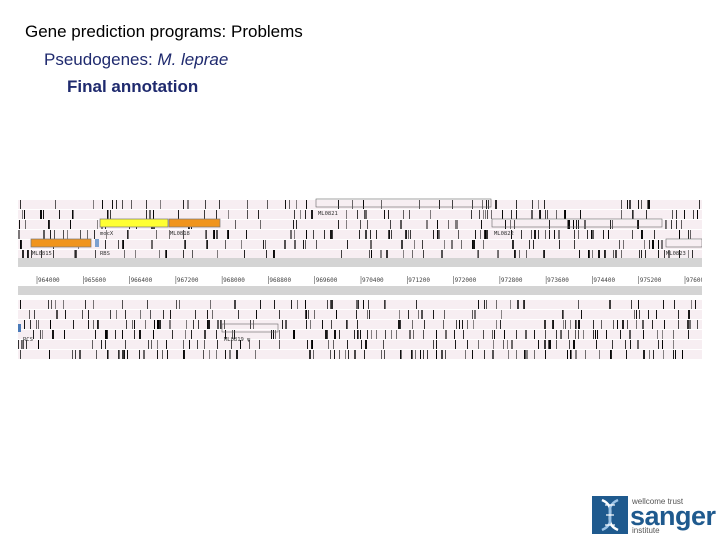 The image size is (720, 540). Describe the element at coordinates (101, 59) in the screenshot. I see `subtitle-prefix: Pseudogenes:` at that location.